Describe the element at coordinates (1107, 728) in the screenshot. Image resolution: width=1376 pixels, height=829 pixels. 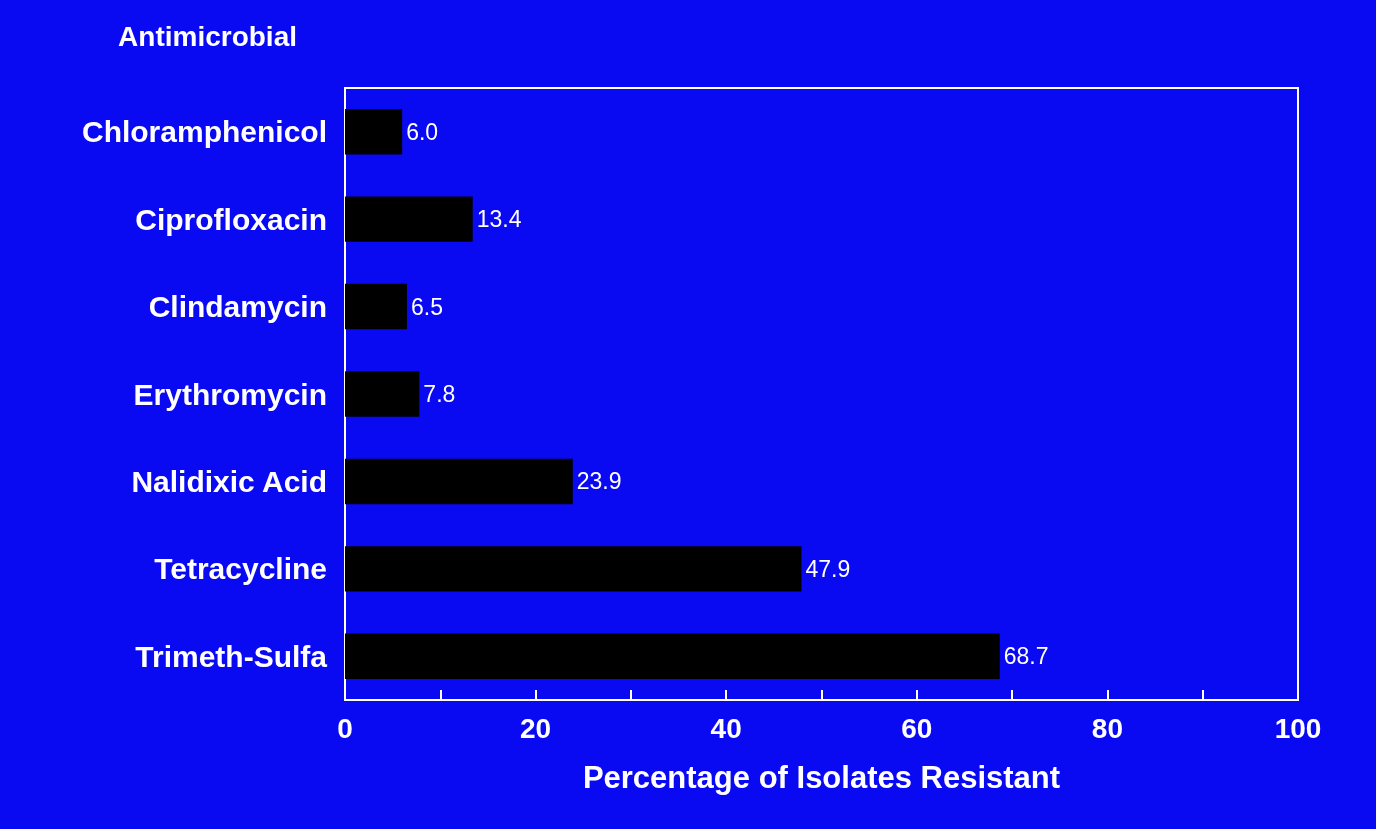
I see `x-tick-label: 80` at that location.